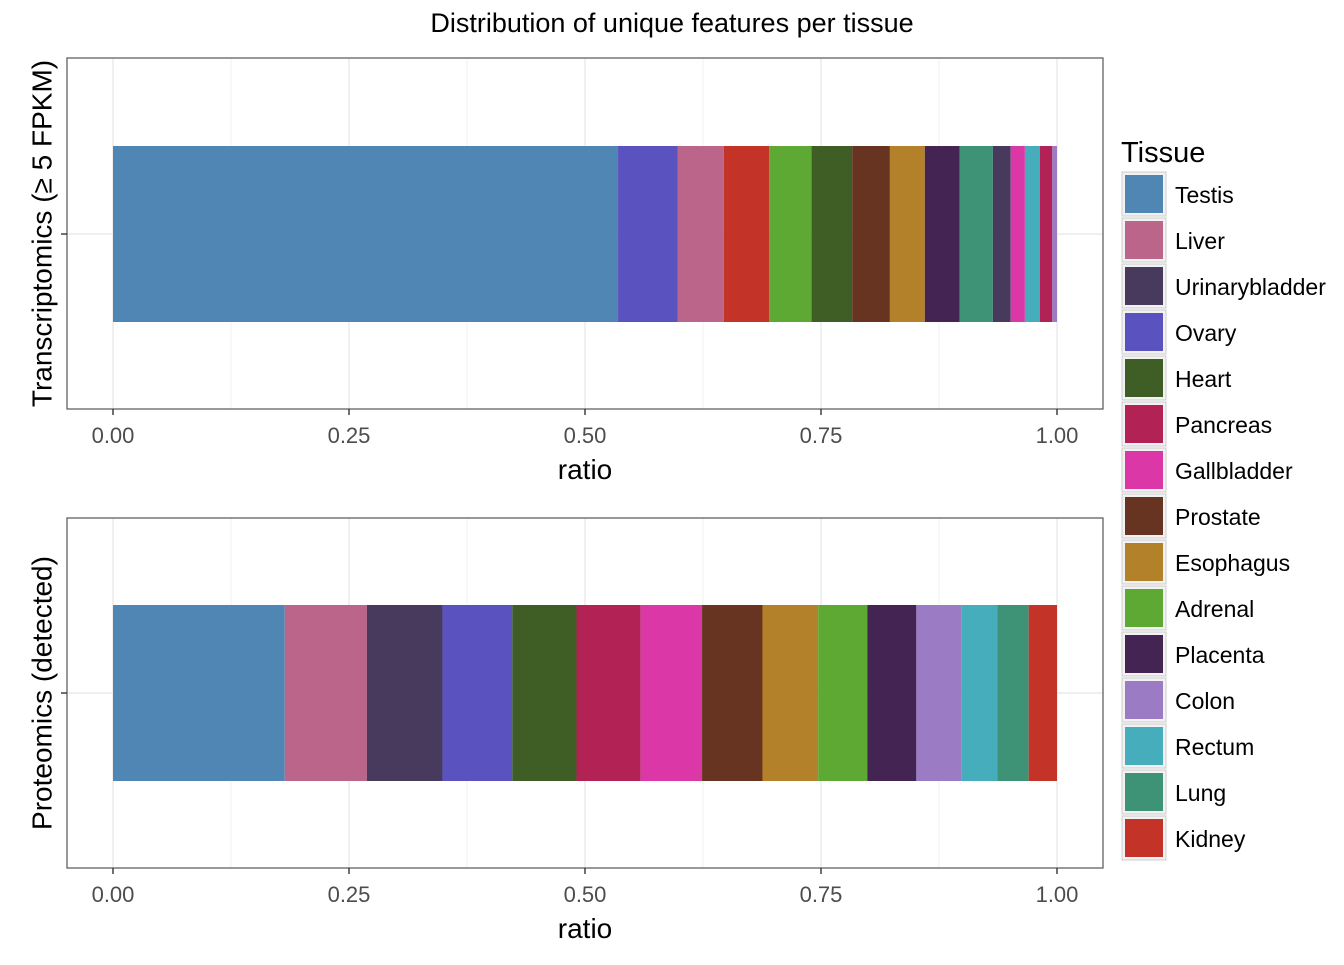 Image resolution: width=1344 pixels, height=965 pixels. I want to click on legend-label: Heart, so click(1203, 379).